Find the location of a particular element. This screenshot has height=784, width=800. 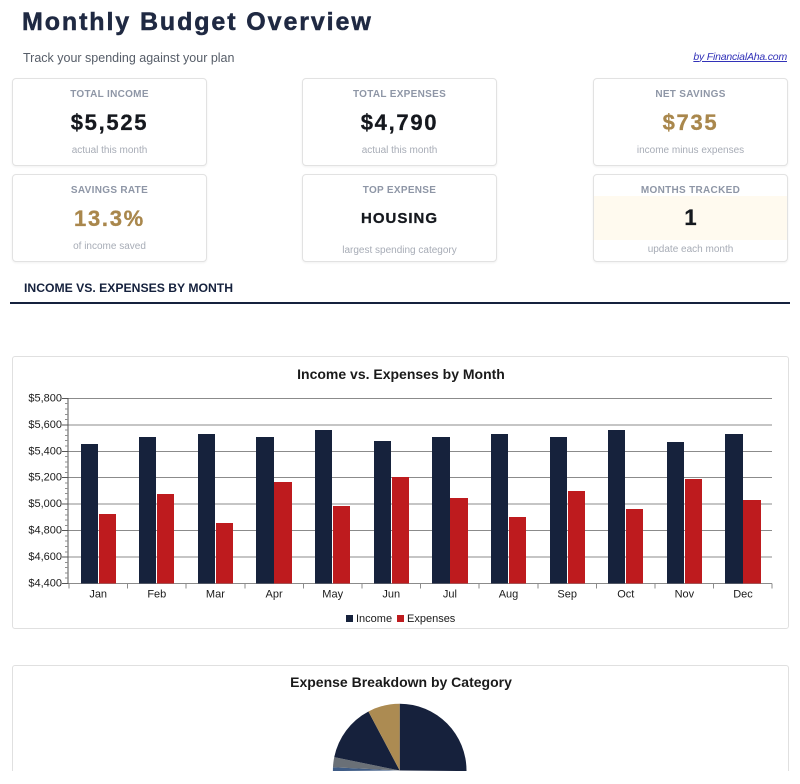

svg-text: $5,400 is located at coordinates (45, 451).